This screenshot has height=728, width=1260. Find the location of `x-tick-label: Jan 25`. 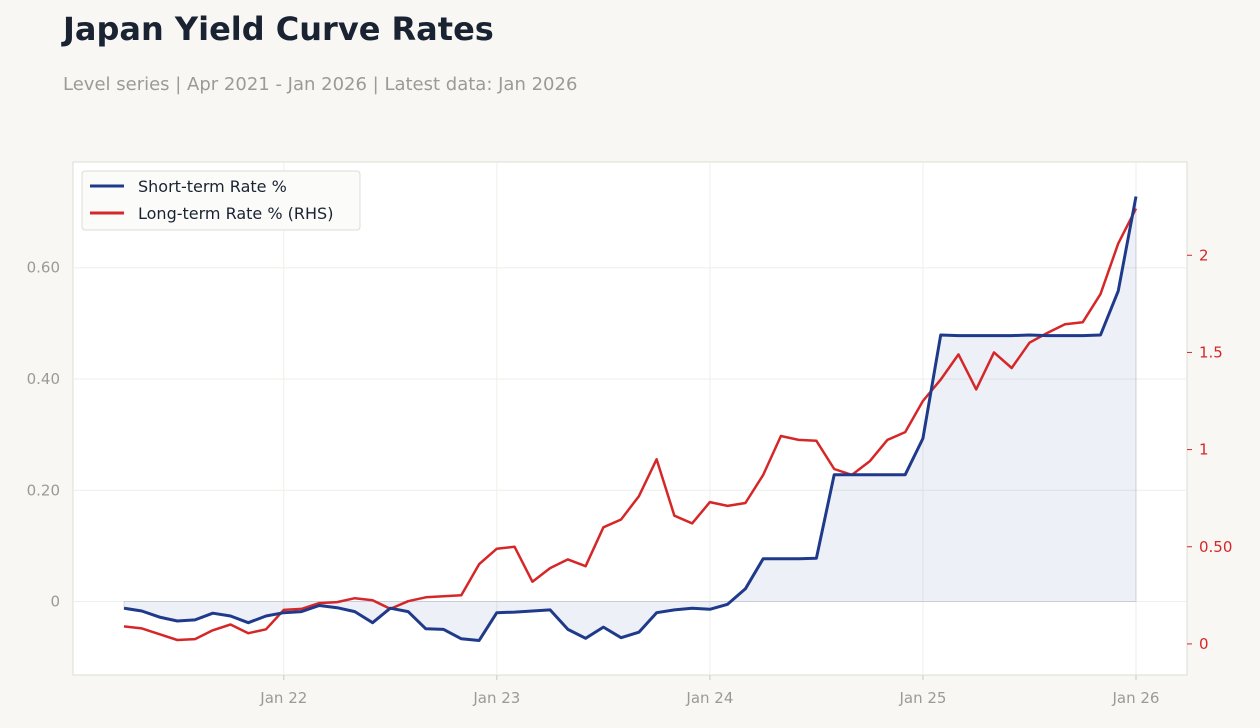

x-tick-label: Jan 25 is located at coordinates (922, 698).